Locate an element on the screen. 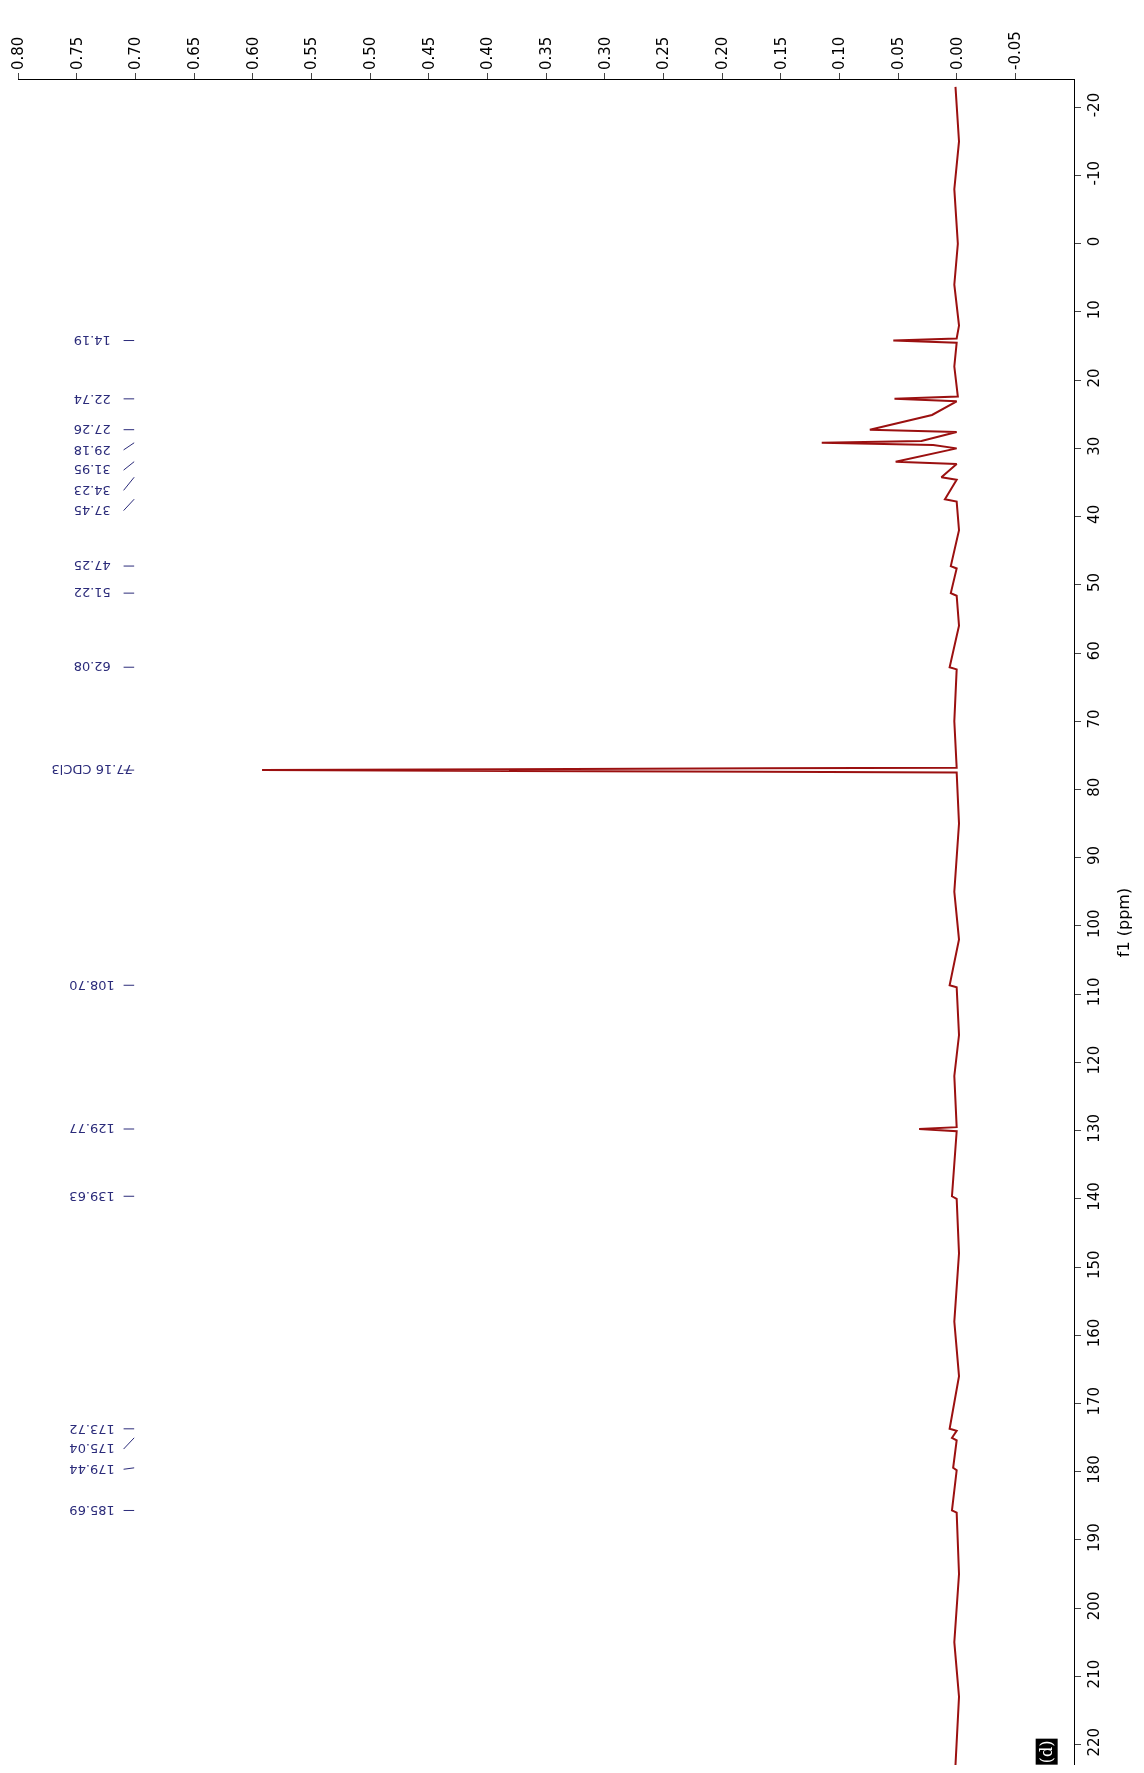 The width and height of the screenshot is (1144, 1773). y-tick-label: 20 is located at coordinates (1094, 378).